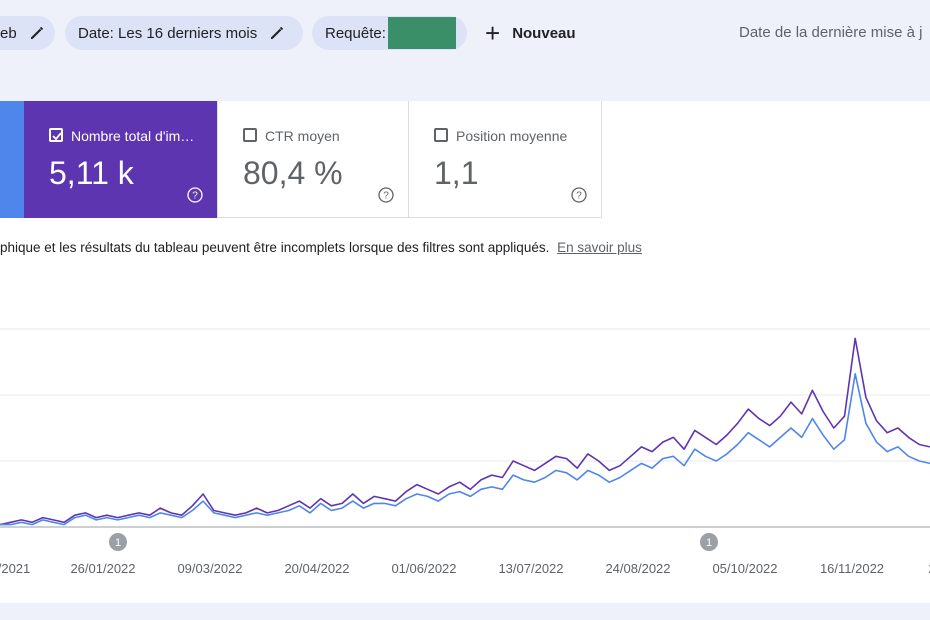 The image size is (930, 620). I want to click on x-tick-label: /2021, so click(15, 568).